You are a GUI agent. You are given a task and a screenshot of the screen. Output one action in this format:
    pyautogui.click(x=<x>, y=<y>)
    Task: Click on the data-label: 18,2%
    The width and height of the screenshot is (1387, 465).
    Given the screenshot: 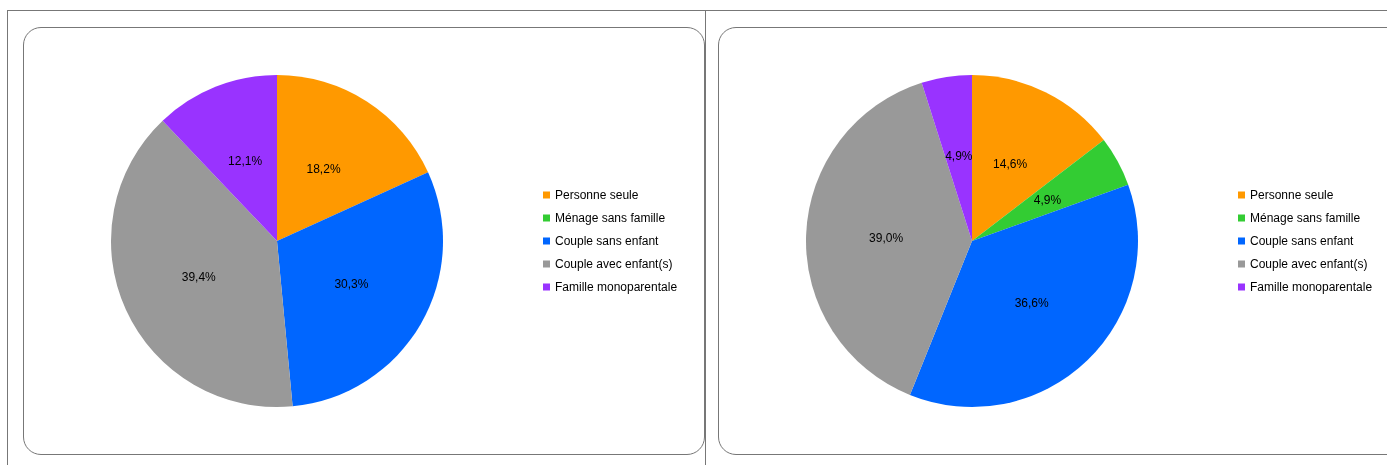 What is the action you would take?
    pyautogui.click(x=323, y=168)
    